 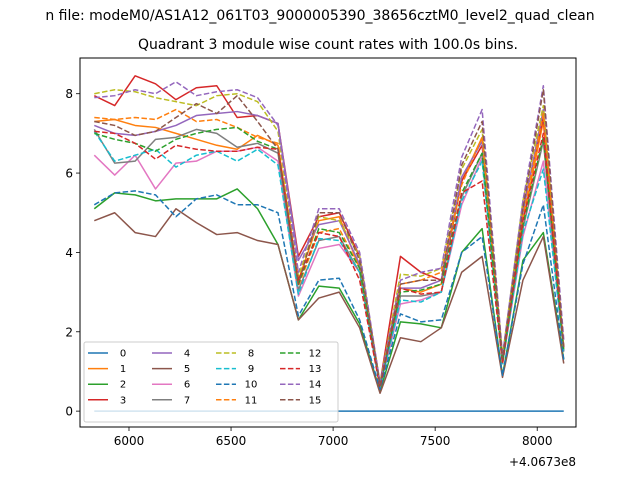 What do you see at coordinates (537, 441) in the screenshot?
I see `x-tick-label: 8000` at bounding box center [537, 441].